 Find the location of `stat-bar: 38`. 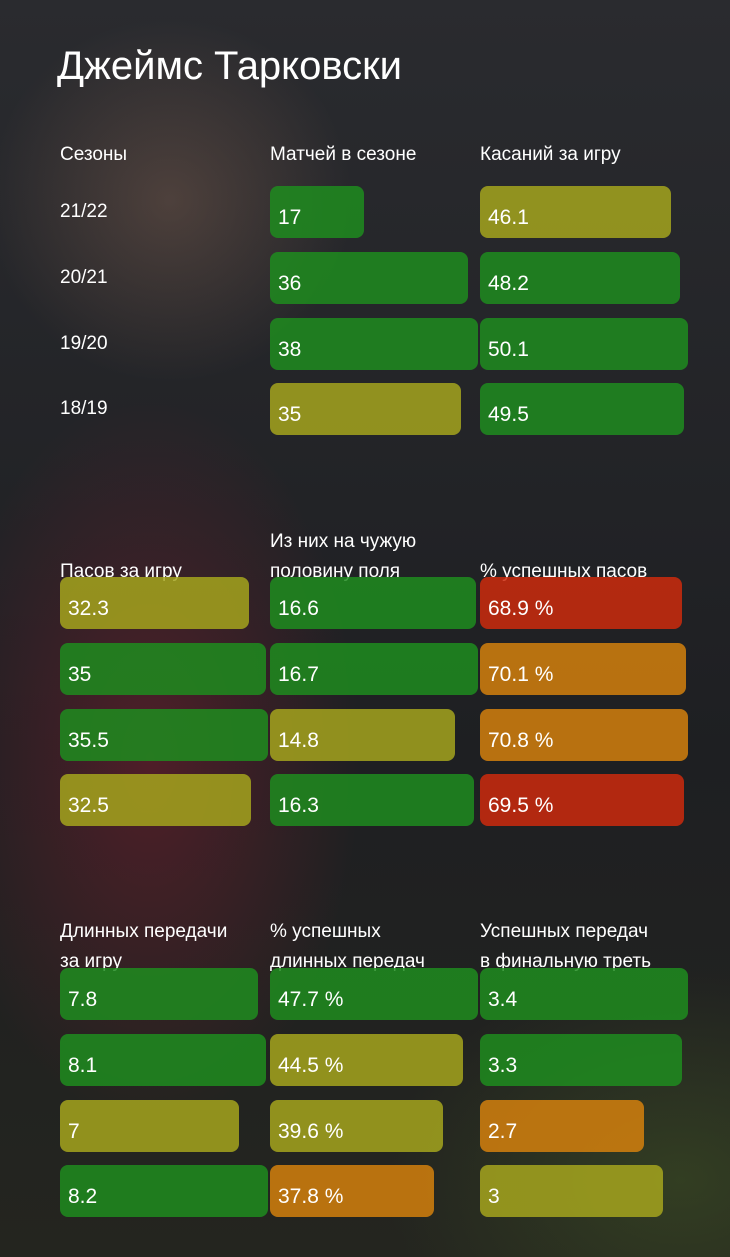

stat-bar: 38 is located at coordinates (374, 343).